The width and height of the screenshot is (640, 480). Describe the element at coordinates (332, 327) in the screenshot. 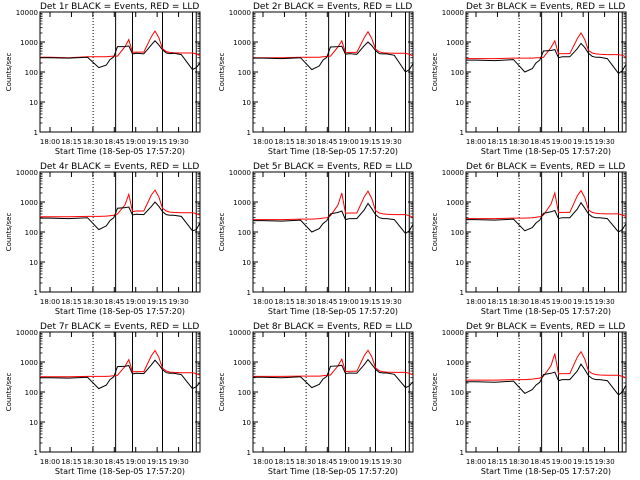

I see `panel-title: Det 8r BLACK = Events, RED = LLD` at that location.